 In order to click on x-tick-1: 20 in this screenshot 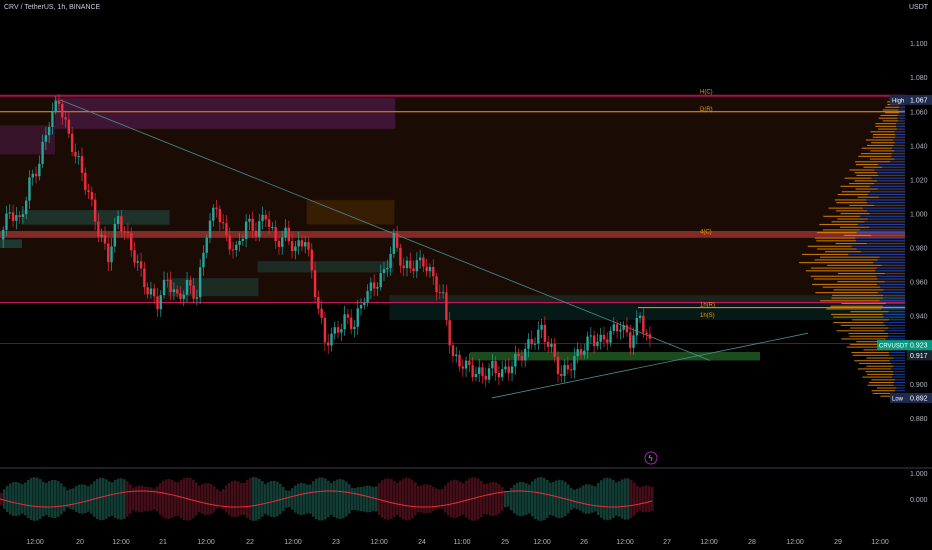, I will do `click(80, 542)`.